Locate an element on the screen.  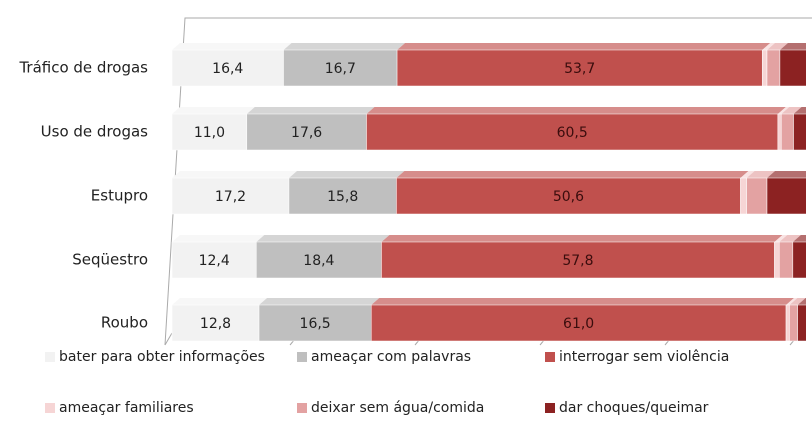
value-label: 11,0 is located at coordinates (209, 133).